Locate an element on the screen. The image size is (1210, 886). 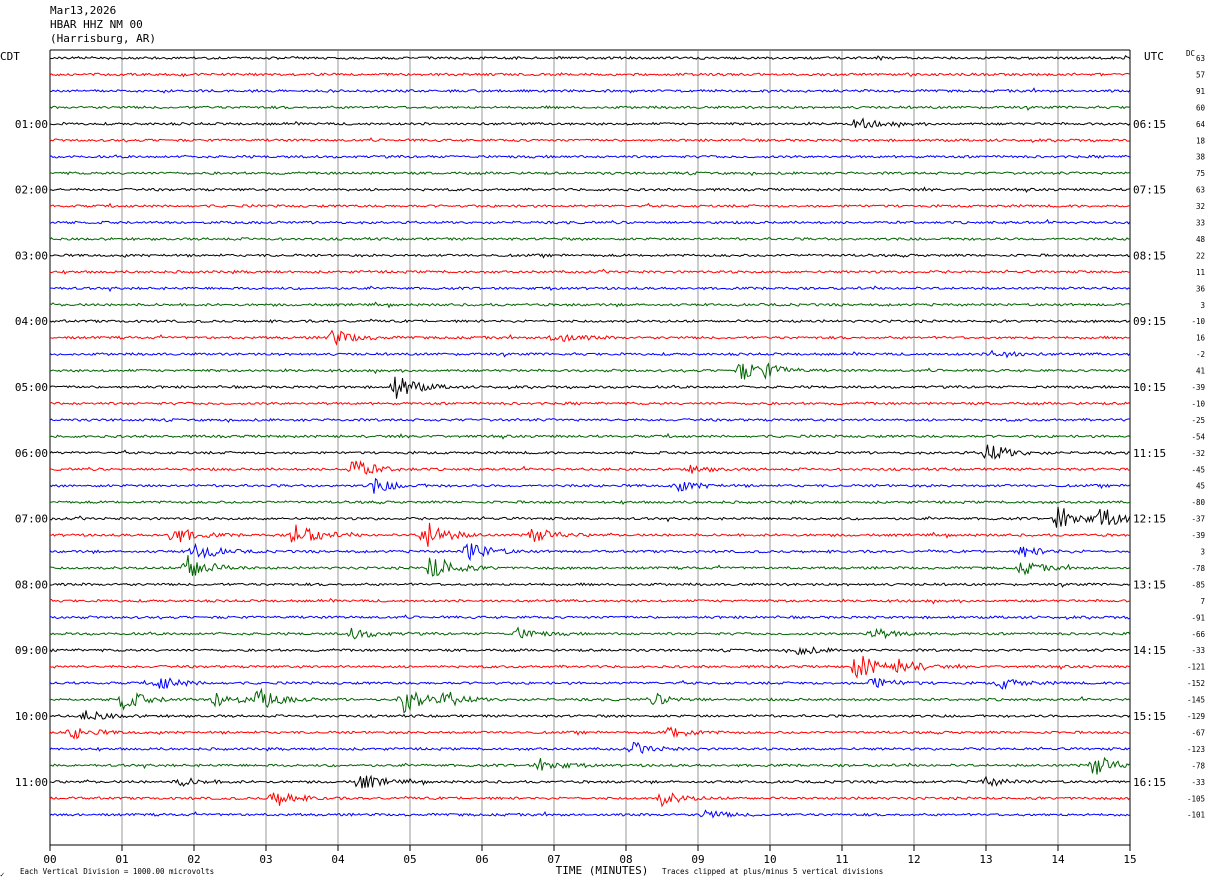
dc-offset-label: 22 is located at coordinates (1200, 255).